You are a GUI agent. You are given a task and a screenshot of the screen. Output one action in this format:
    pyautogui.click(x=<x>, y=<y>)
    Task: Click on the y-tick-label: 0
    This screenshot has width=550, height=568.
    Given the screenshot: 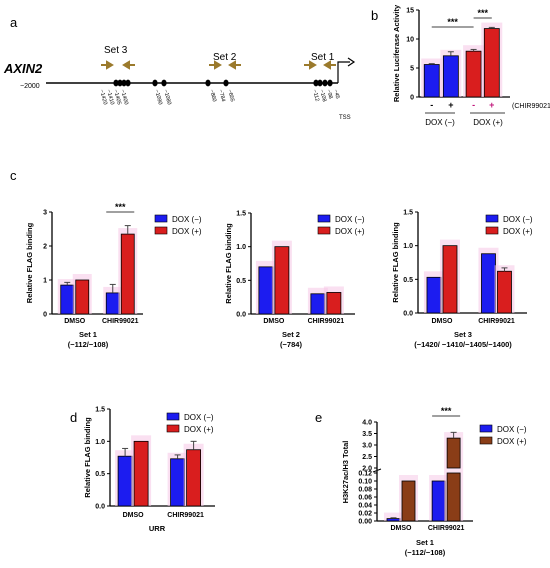 What is the action you would take?
    pyautogui.click(x=45, y=315)
    